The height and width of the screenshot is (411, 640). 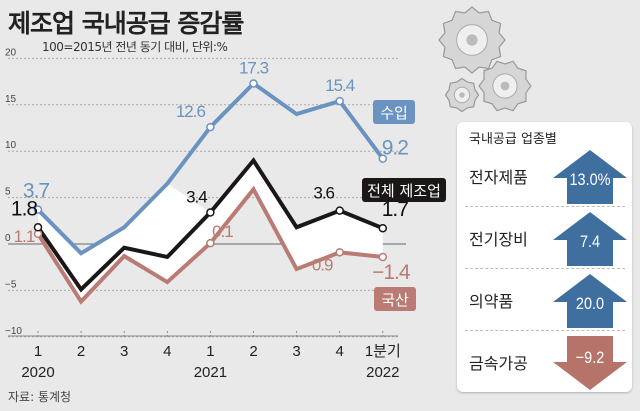 I want to click on industry-value: −9.2, so click(x=590, y=357).